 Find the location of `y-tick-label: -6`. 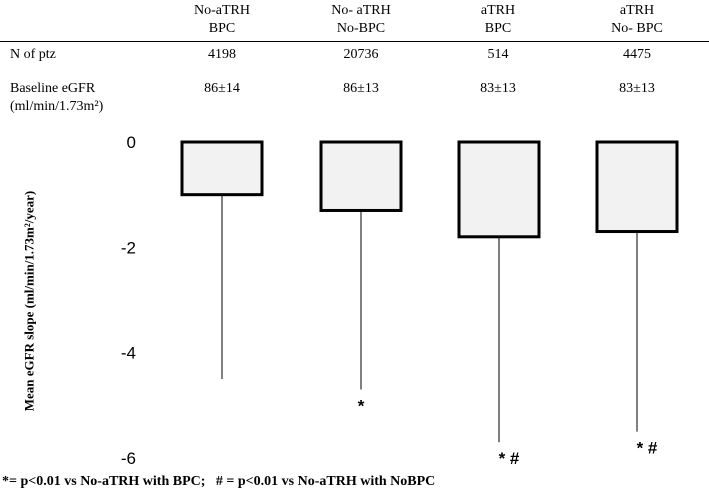

y-tick-label: -6 is located at coordinates (128, 458).